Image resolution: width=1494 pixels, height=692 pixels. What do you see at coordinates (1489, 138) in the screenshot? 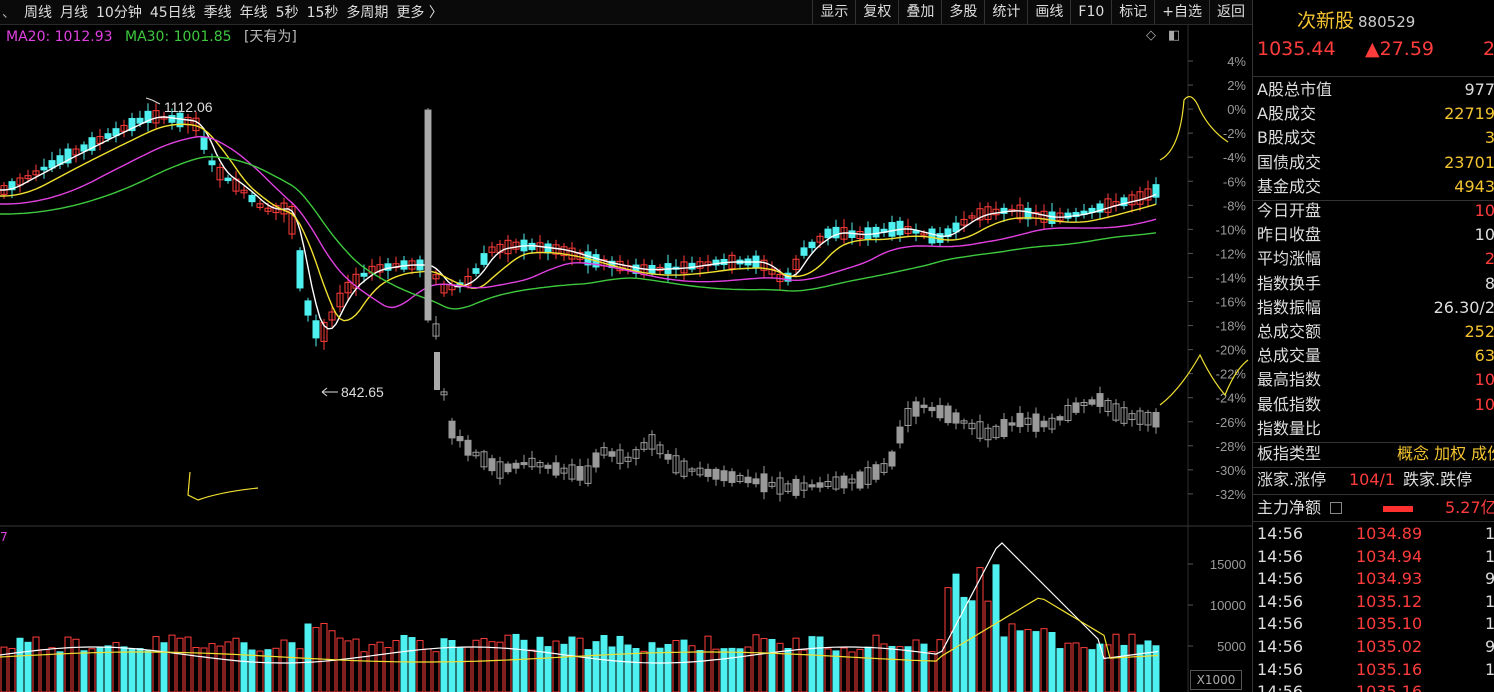
I see `stat-value: 3` at bounding box center [1489, 138].